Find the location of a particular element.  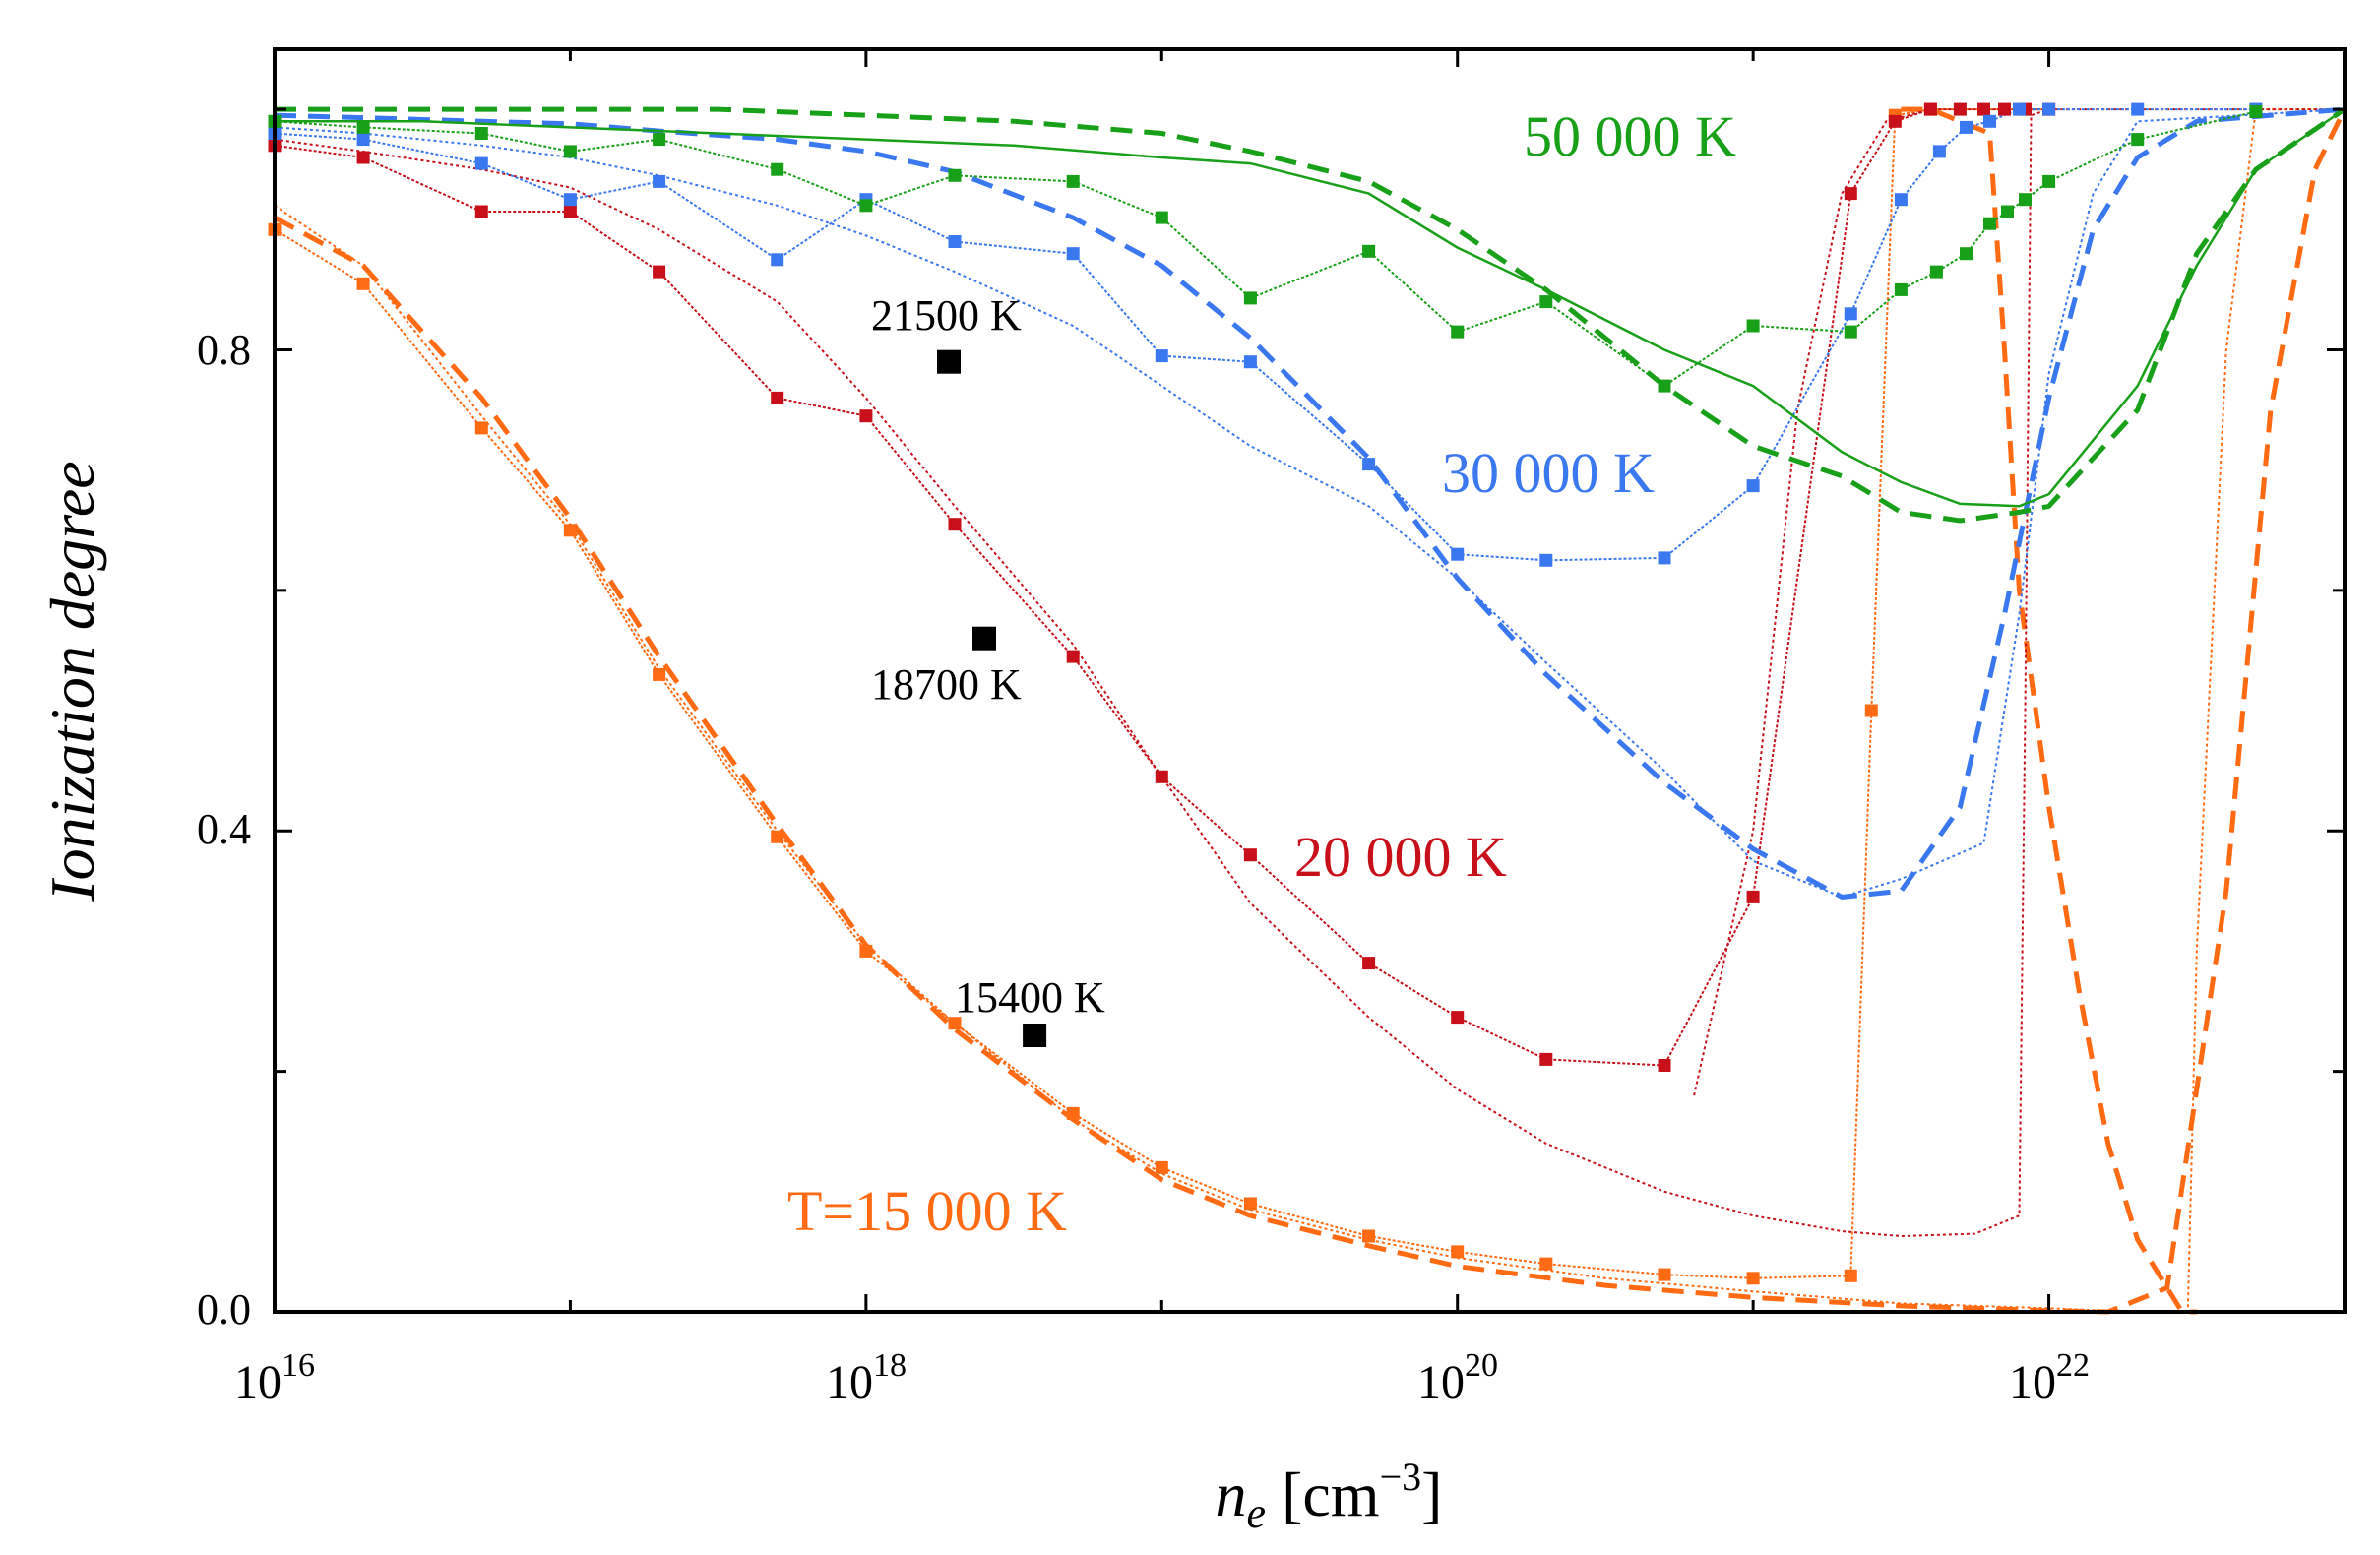

y-axis-label: Ionization degree is located at coordinates (72, 682).